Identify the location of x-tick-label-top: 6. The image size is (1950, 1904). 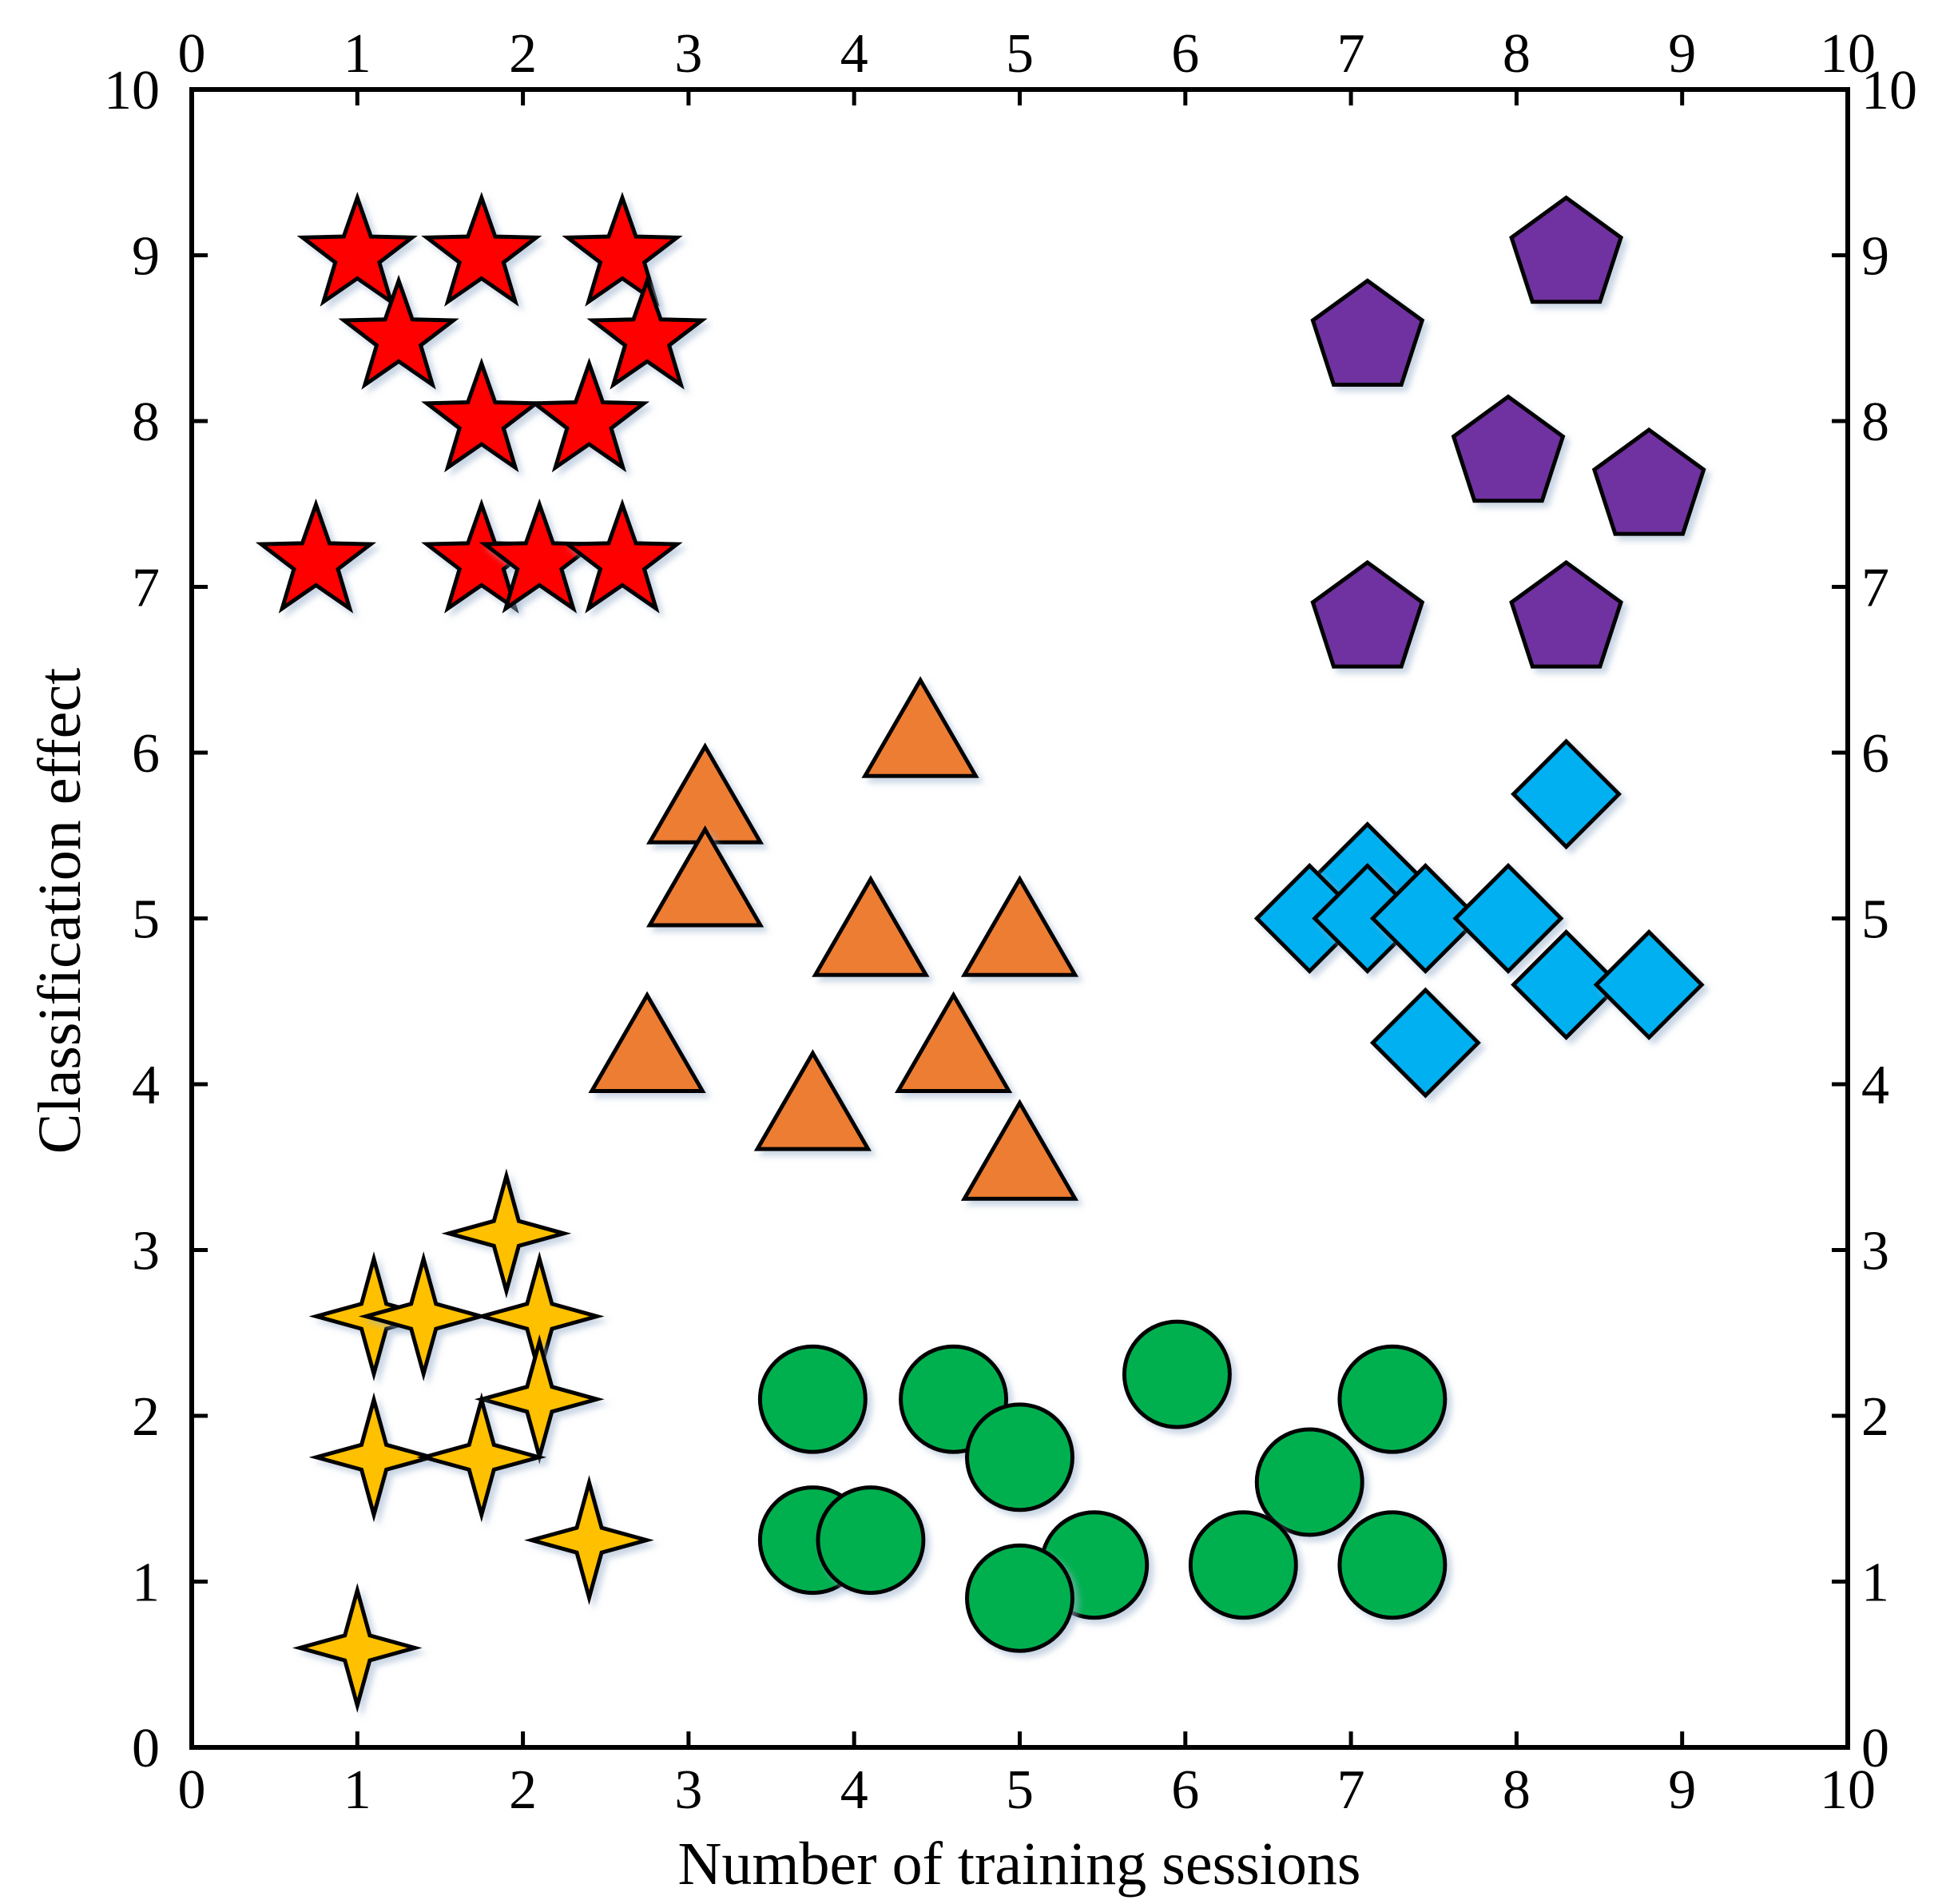
(1185, 54).